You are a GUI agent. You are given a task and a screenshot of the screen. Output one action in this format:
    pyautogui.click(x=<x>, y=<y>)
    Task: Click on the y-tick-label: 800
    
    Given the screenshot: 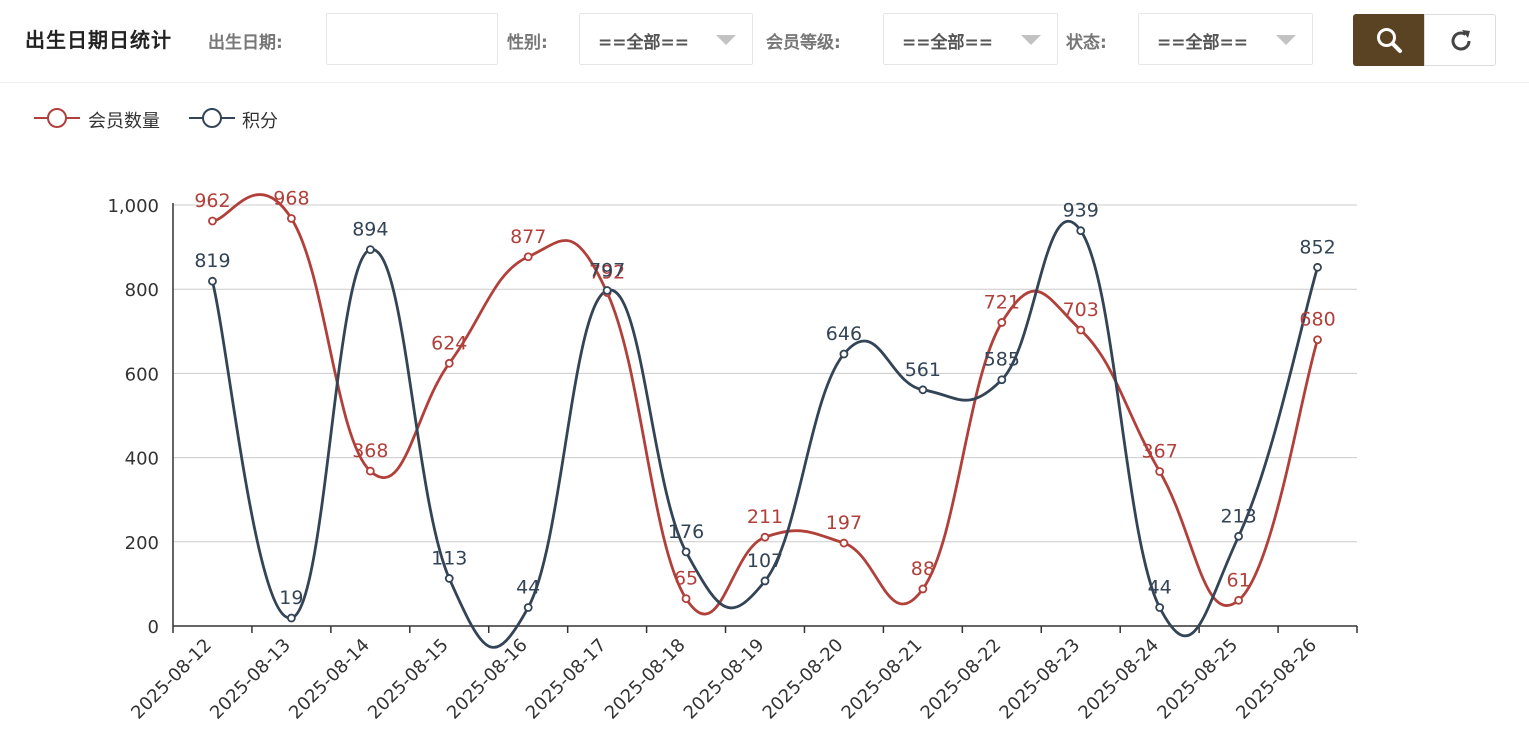 What is the action you would take?
    pyautogui.click(x=142, y=290)
    